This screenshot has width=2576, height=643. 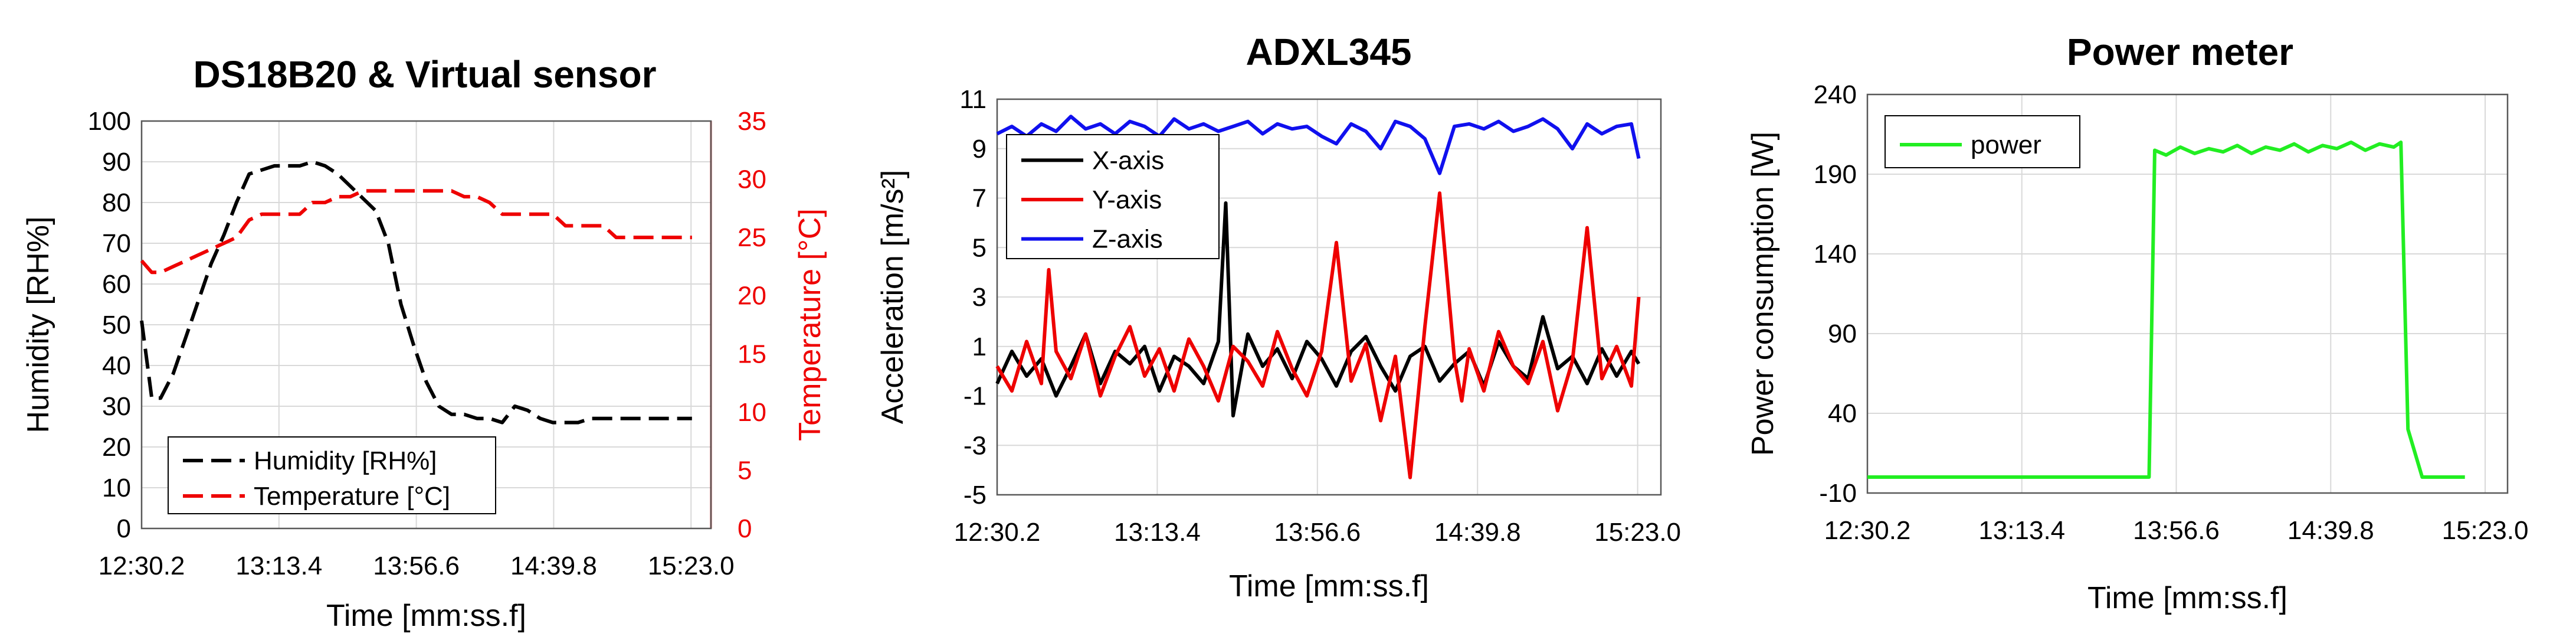 I want to click on y2-tick-label: 25, so click(x=752, y=238).